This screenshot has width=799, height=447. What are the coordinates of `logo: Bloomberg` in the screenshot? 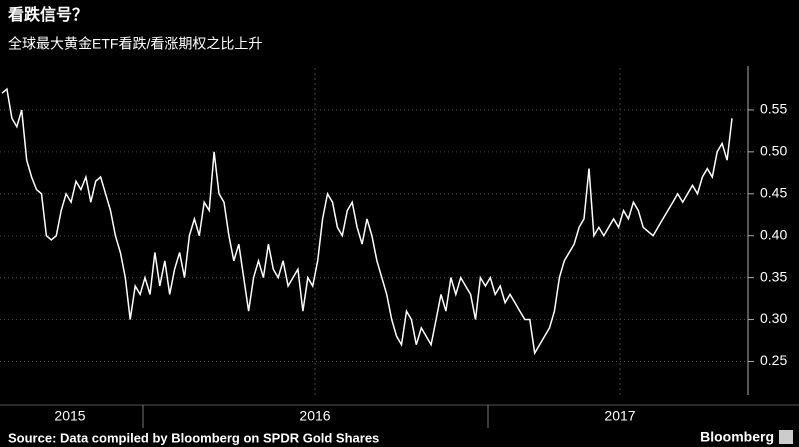 It's located at (737, 437).